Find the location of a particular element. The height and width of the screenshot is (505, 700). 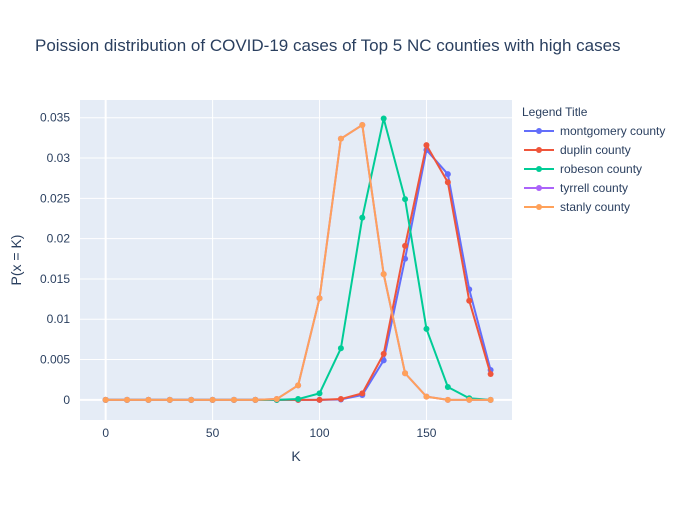

x-tick-label: 0 is located at coordinates (105, 433).